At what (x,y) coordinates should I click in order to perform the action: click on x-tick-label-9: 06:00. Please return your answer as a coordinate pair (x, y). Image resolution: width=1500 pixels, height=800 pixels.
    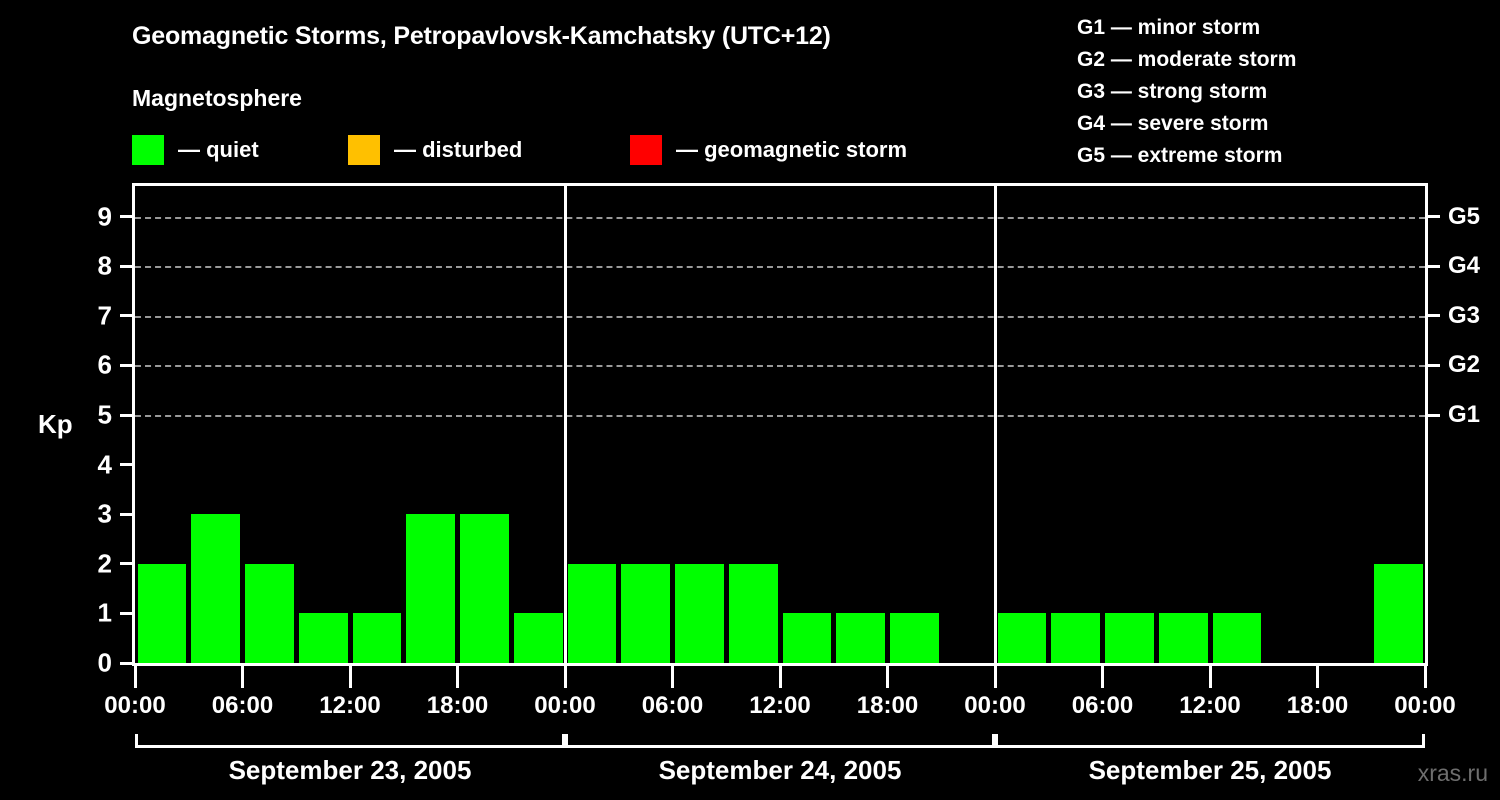
    Looking at the image, I should click on (1102, 705).